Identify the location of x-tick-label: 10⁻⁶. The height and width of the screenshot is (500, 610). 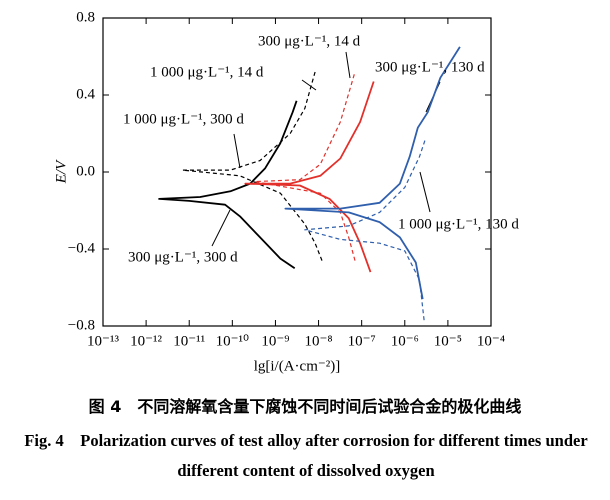
(405, 341).